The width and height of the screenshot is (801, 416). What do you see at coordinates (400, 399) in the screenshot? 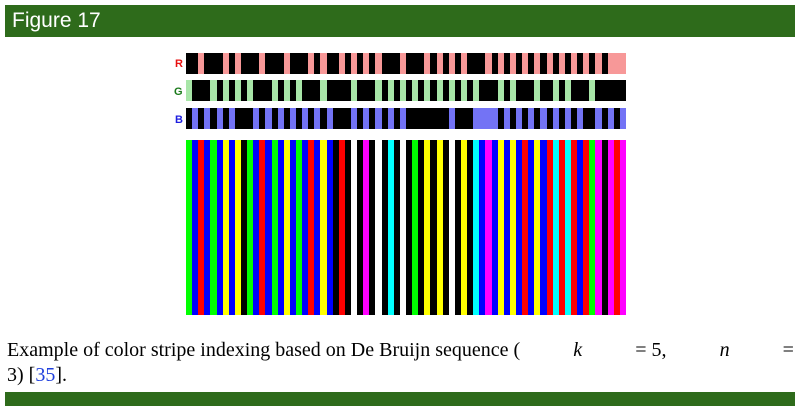
I see `figure-footer-bar` at bounding box center [400, 399].